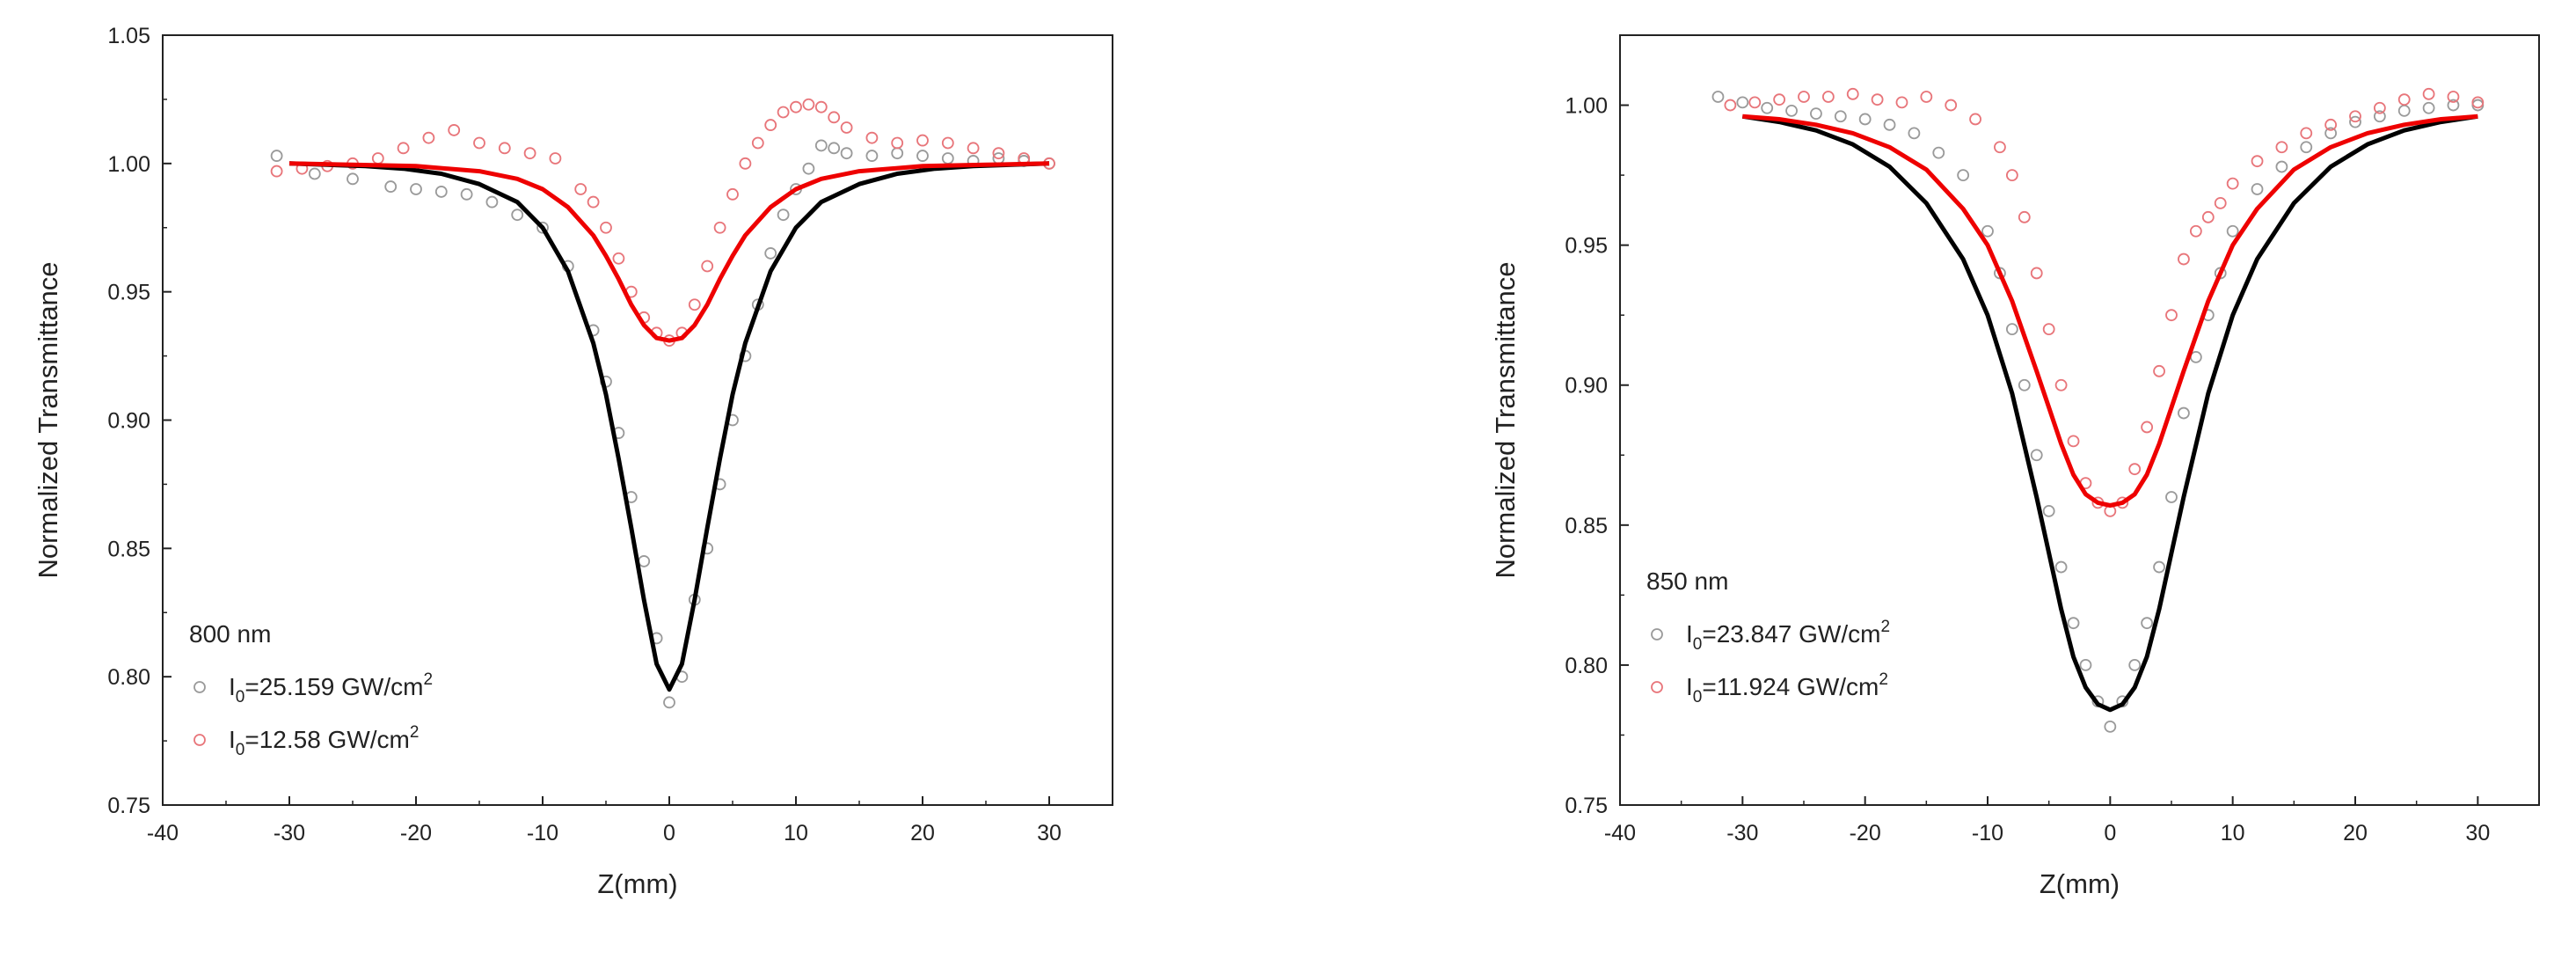  What do you see at coordinates (923, 833) in the screenshot?
I see `x-tick-label: 20` at bounding box center [923, 833].